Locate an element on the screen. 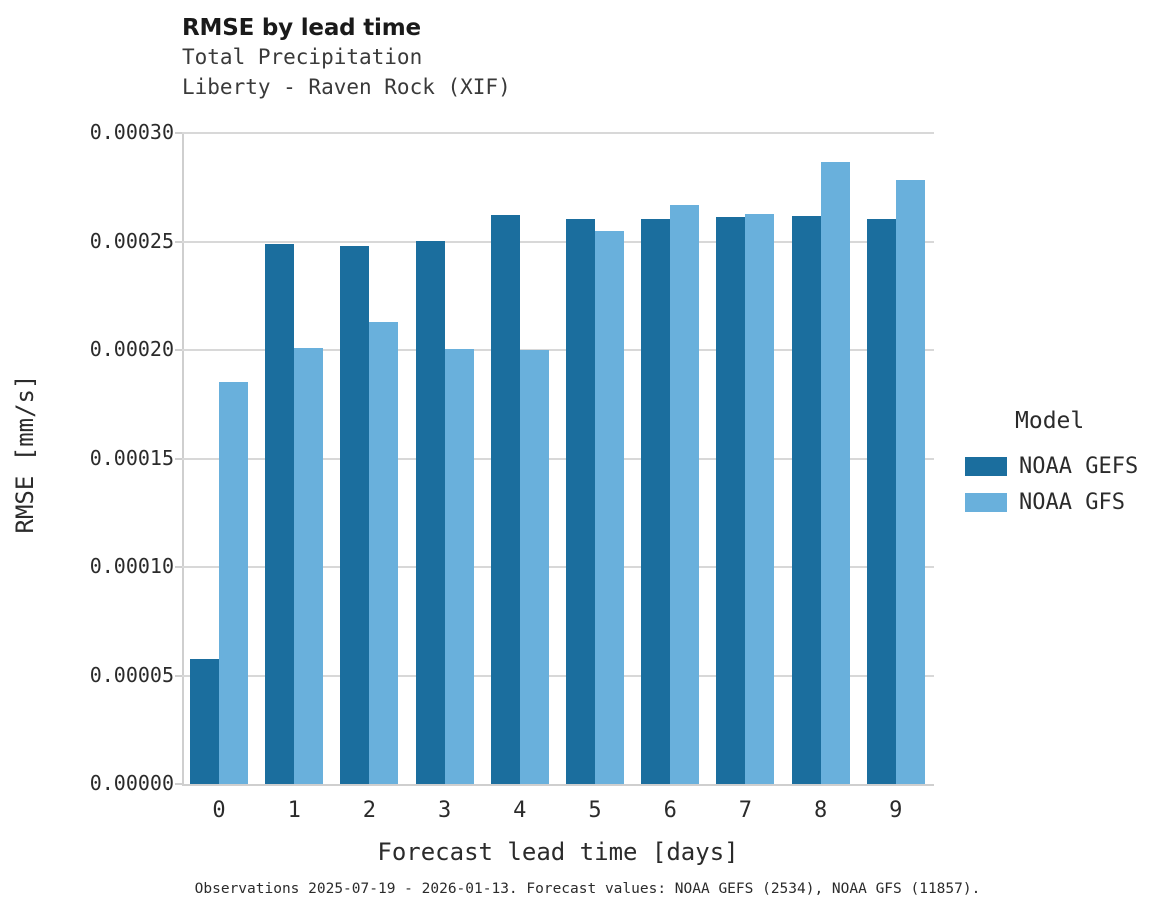 This screenshot has width=1175, height=921. y-axis-tick-label: 0.00030 is located at coordinates (131, 132).